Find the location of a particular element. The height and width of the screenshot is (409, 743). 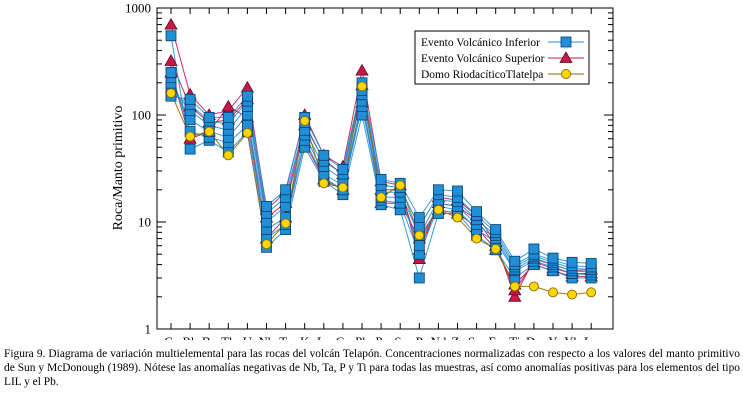

x-category-label-k: K is located at coordinates (305, 337).